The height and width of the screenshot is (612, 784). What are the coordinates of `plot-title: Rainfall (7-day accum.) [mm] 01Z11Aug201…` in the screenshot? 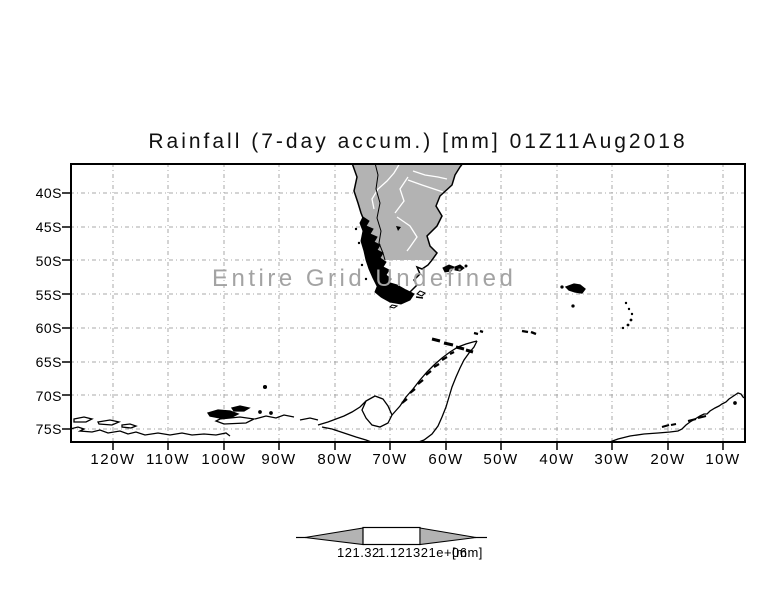 It's located at (418, 141).